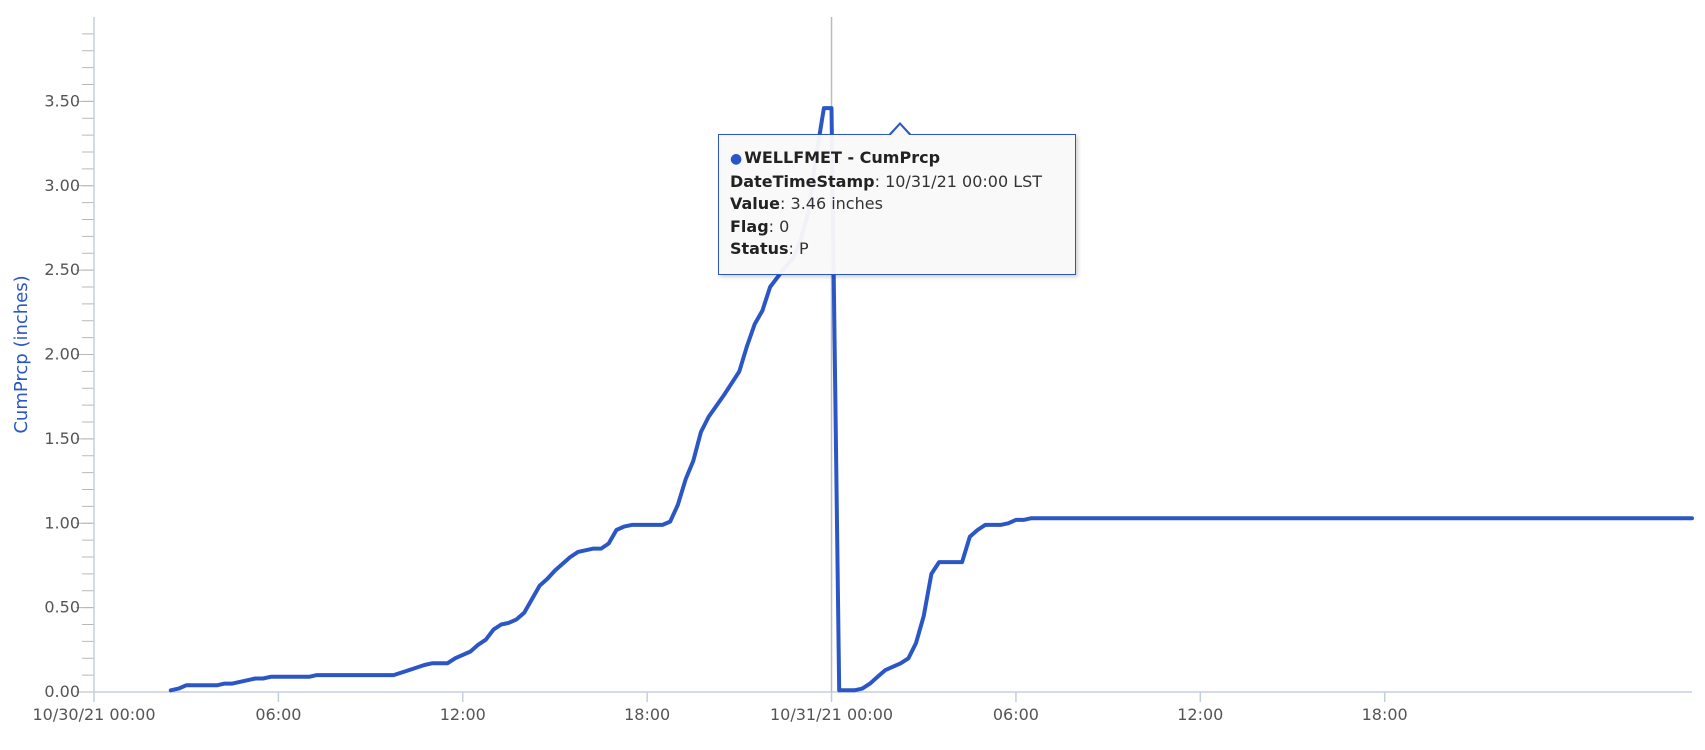  What do you see at coordinates (62, 396) in the screenshot?
I see `y-tick-labels: 0.00 0.50 1.00 1.50 2.00 2.50 3.00 3.50` at bounding box center [62, 396].